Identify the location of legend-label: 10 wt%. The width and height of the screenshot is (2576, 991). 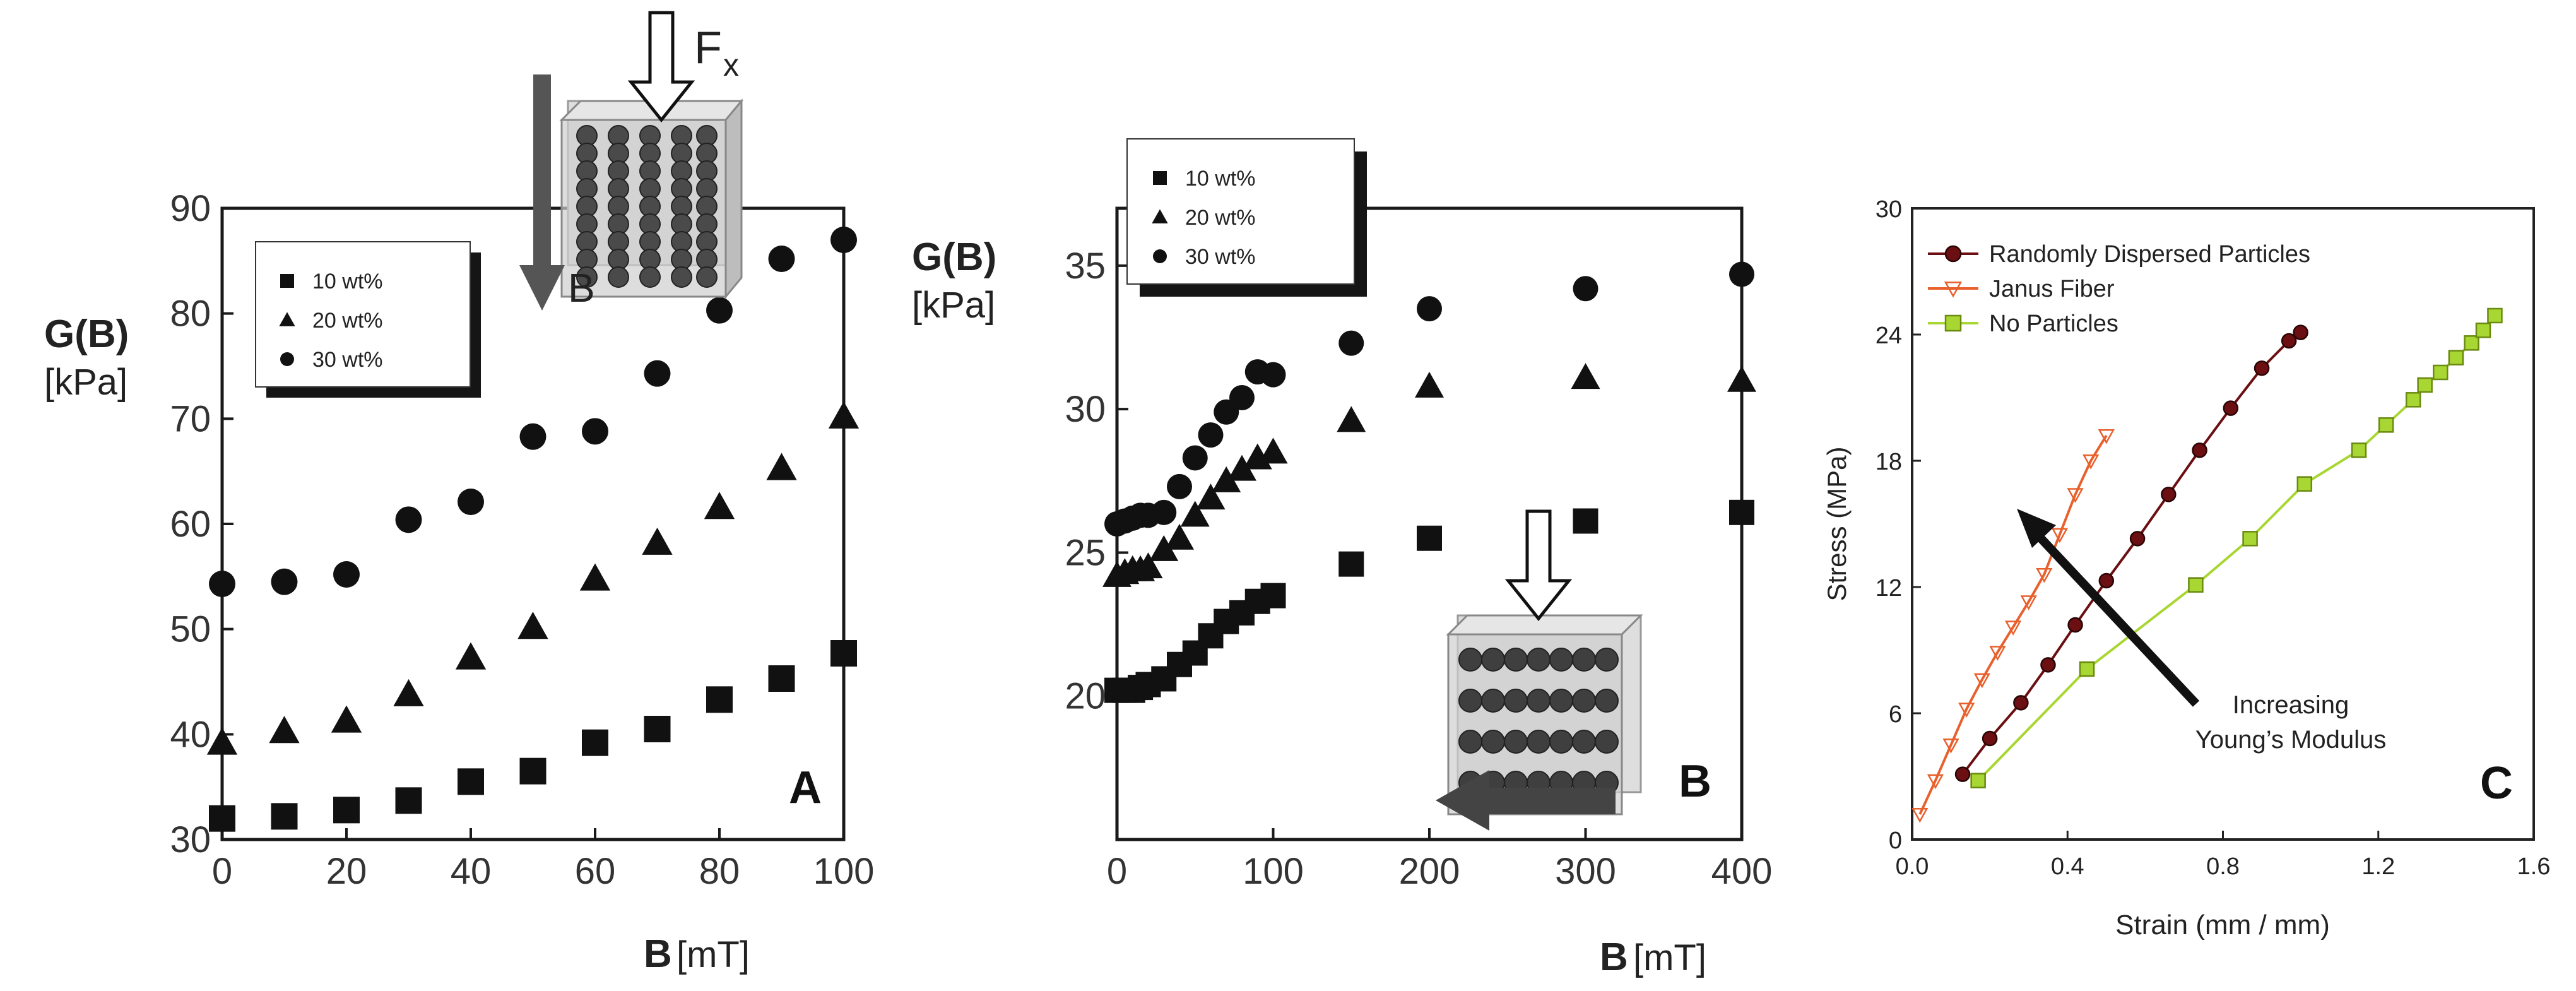
(348, 282).